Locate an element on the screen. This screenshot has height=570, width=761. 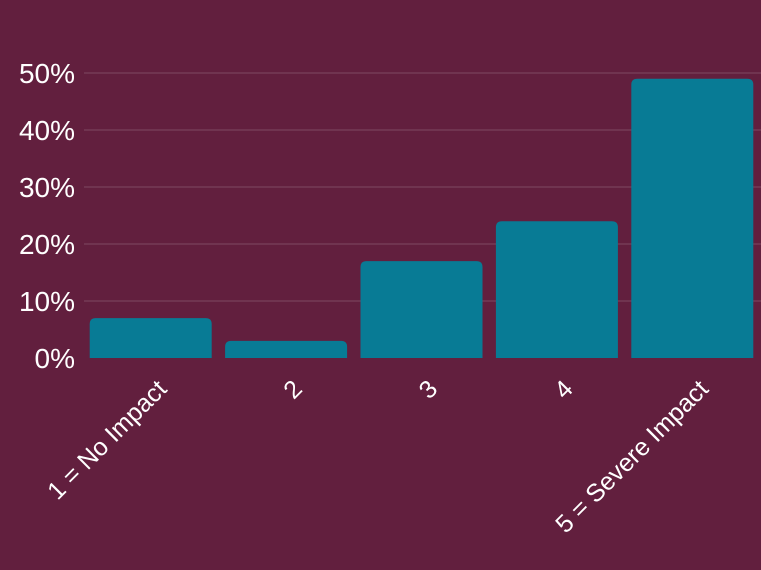
x-category-label: 3 is located at coordinates (429, 390).